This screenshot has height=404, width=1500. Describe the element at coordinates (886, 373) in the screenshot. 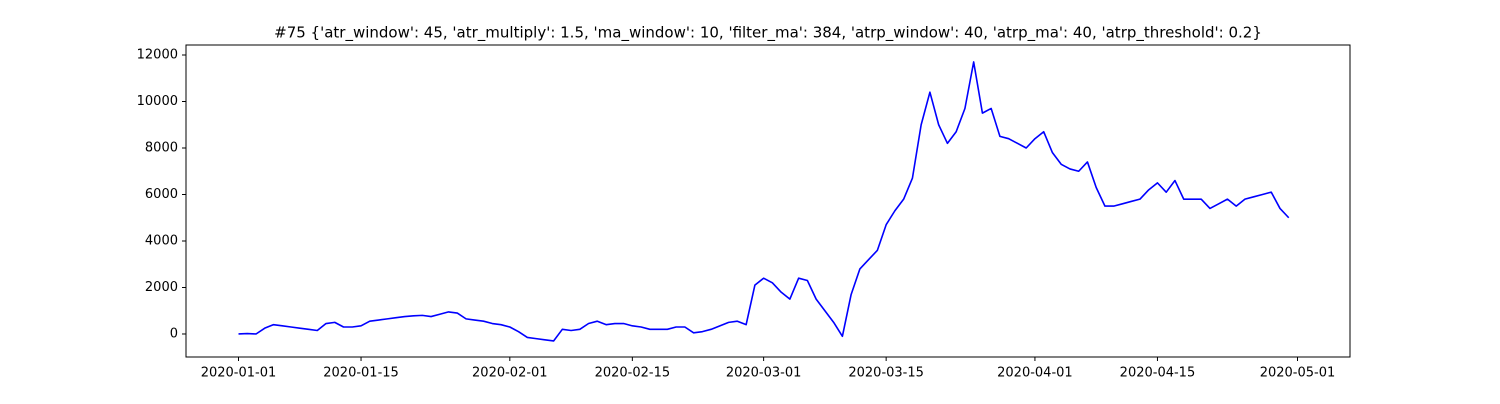

I see `x-tick-label: 2020-03-15` at that location.